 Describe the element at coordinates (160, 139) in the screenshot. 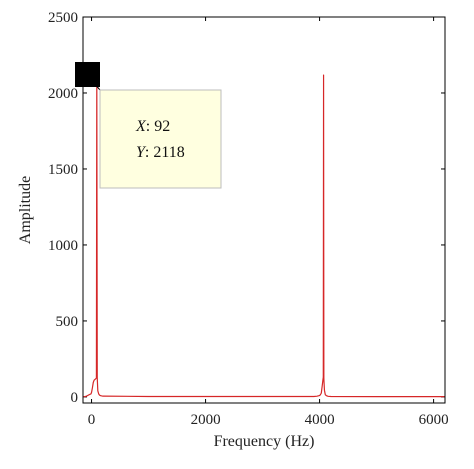

I see `datatip-box` at that location.